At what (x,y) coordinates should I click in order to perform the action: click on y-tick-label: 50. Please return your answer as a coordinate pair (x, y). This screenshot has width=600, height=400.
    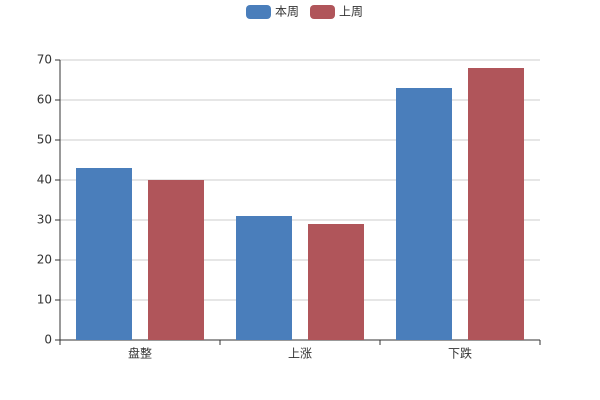
    Looking at the image, I should click on (44, 140).